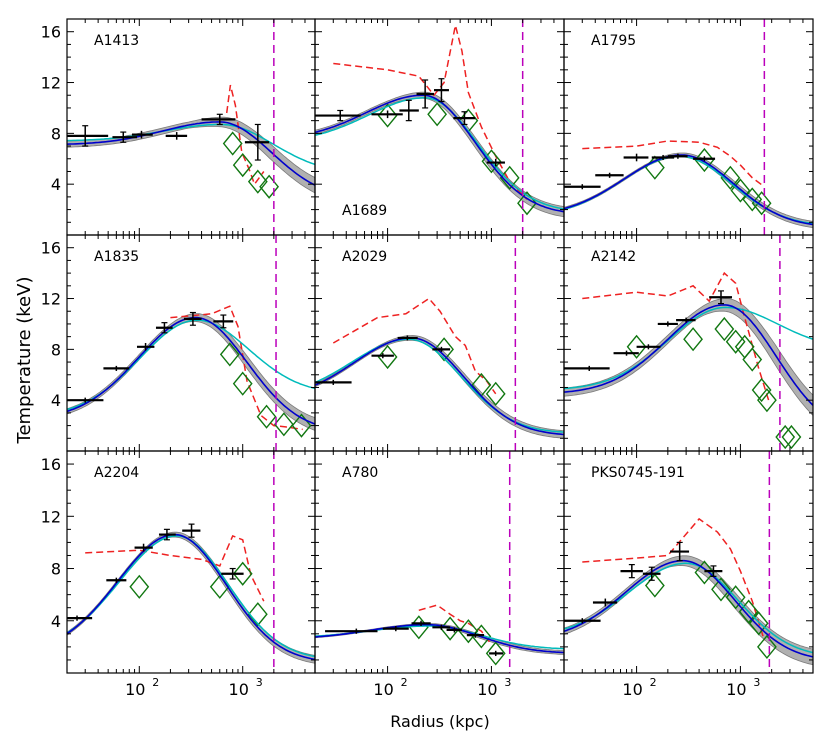 The height and width of the screenshot is (747, 830). Describe the element at coordinates (439, 721) in the screenshot. I see `x-axis-label: Radius (kpc)` at that location.